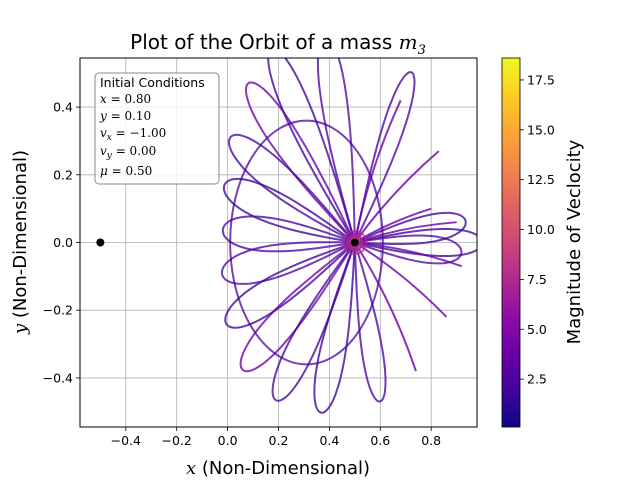  I want to click on x-tick-label: 0.0, so click(228, 440).